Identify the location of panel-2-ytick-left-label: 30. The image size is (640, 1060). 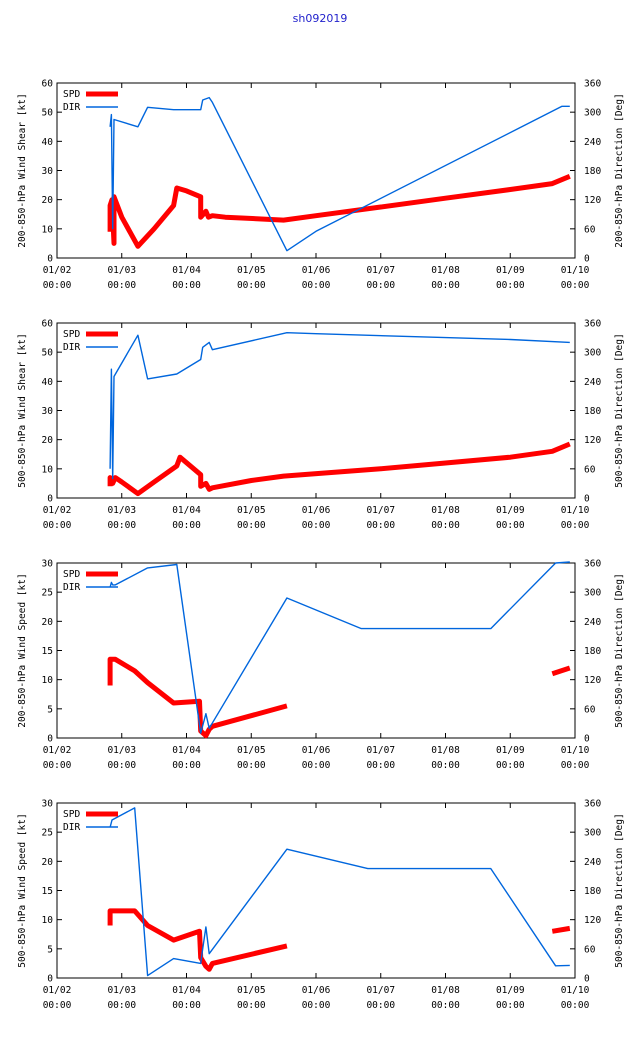
(48, 411).